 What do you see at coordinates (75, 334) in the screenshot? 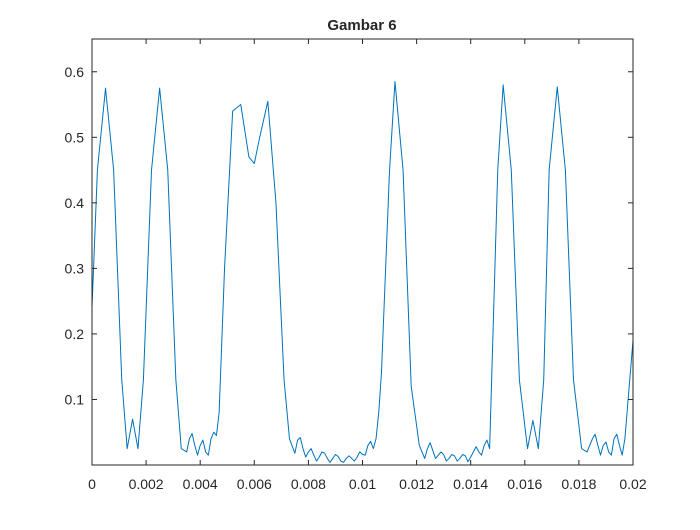
I see `y-tick-label: 0.2` at bounding box center [75, 334].